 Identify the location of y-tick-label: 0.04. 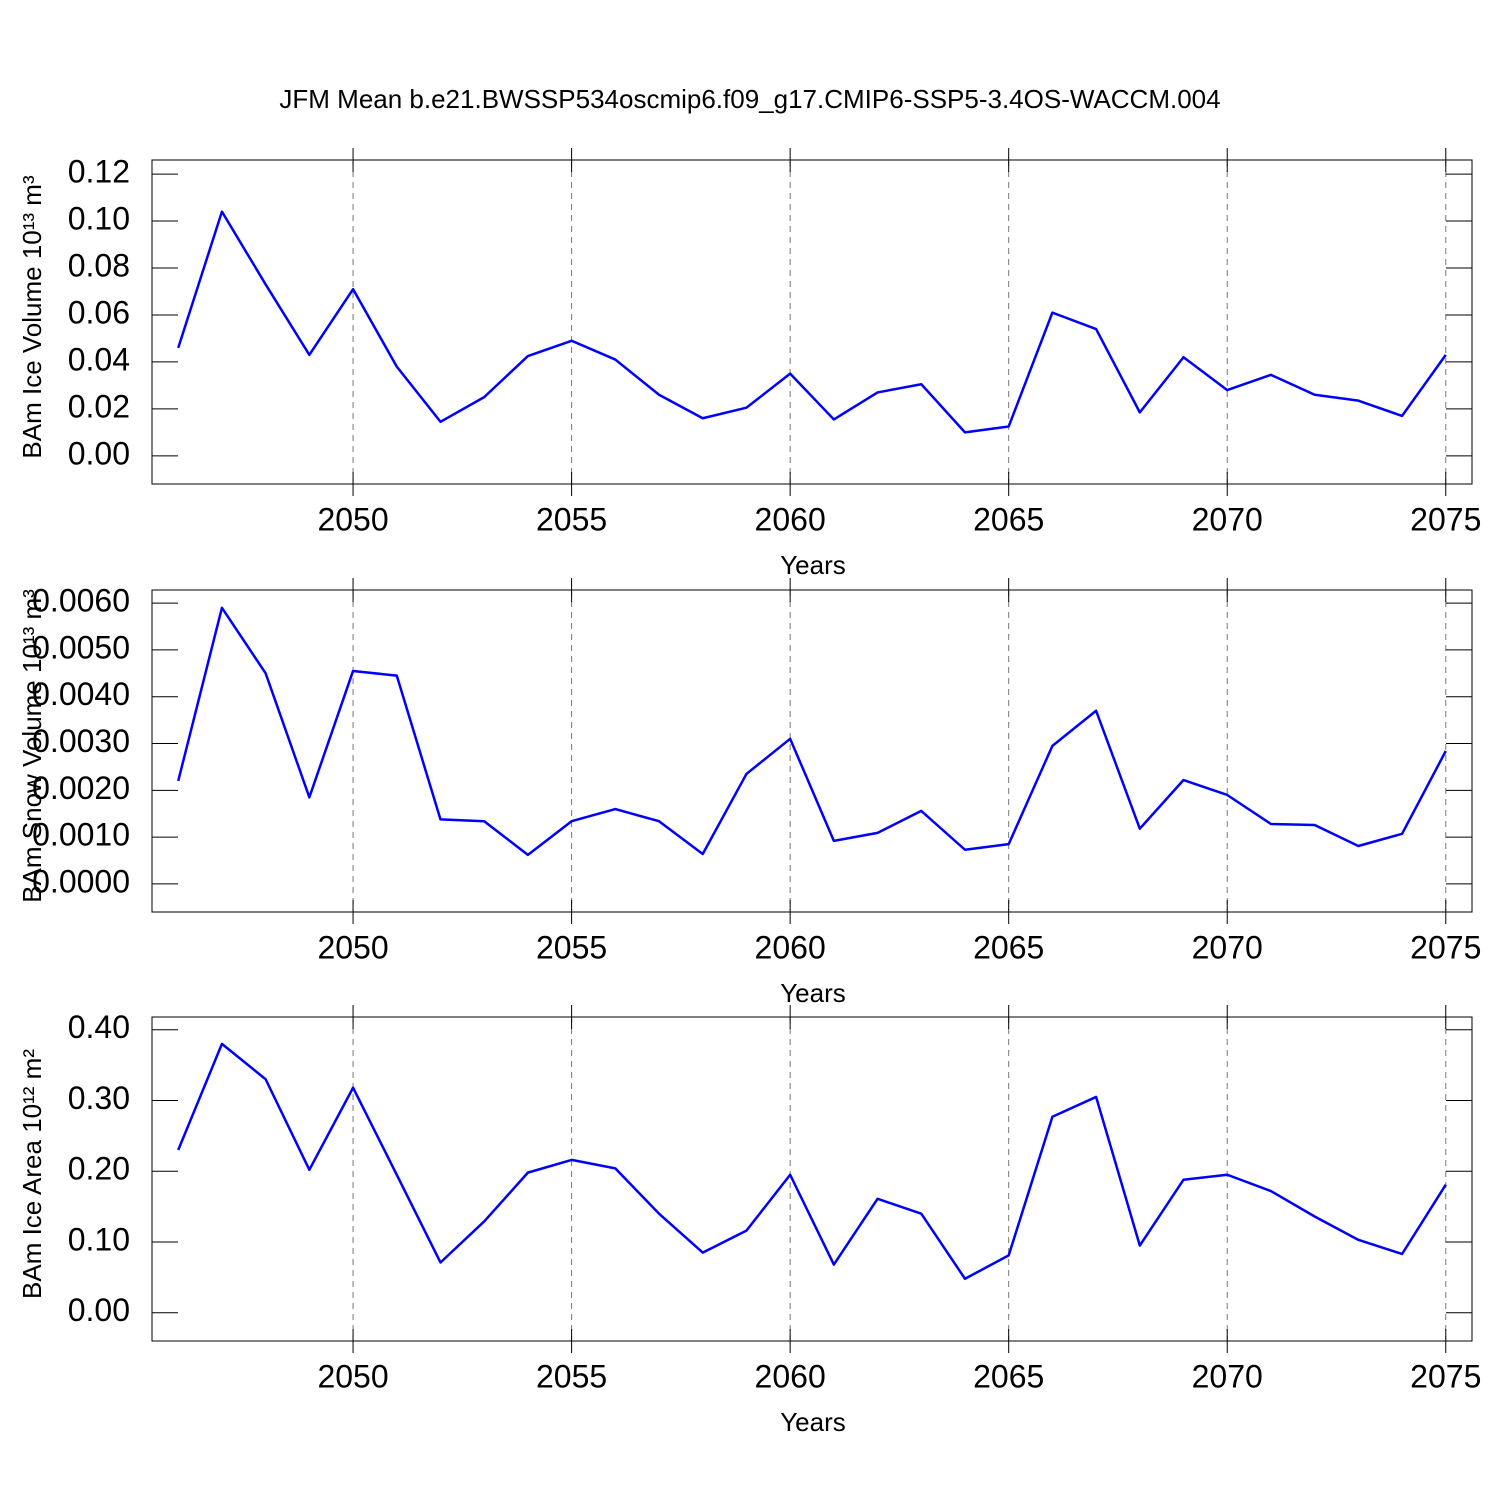
(99, 359).